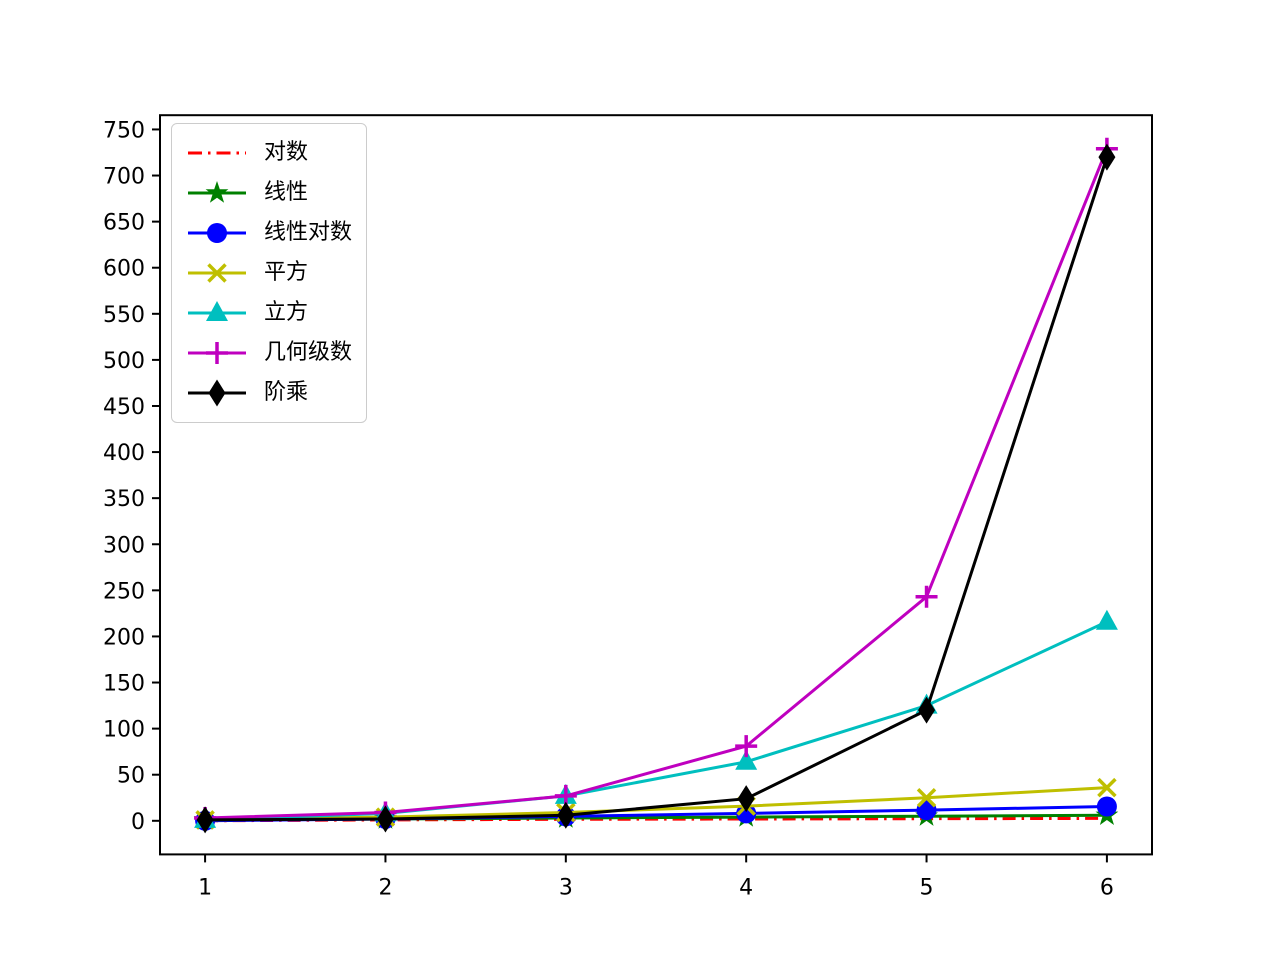 This screenshot has height=960, width=1280. I want to click on y-tick-label-14: 700, so click(124, 177).